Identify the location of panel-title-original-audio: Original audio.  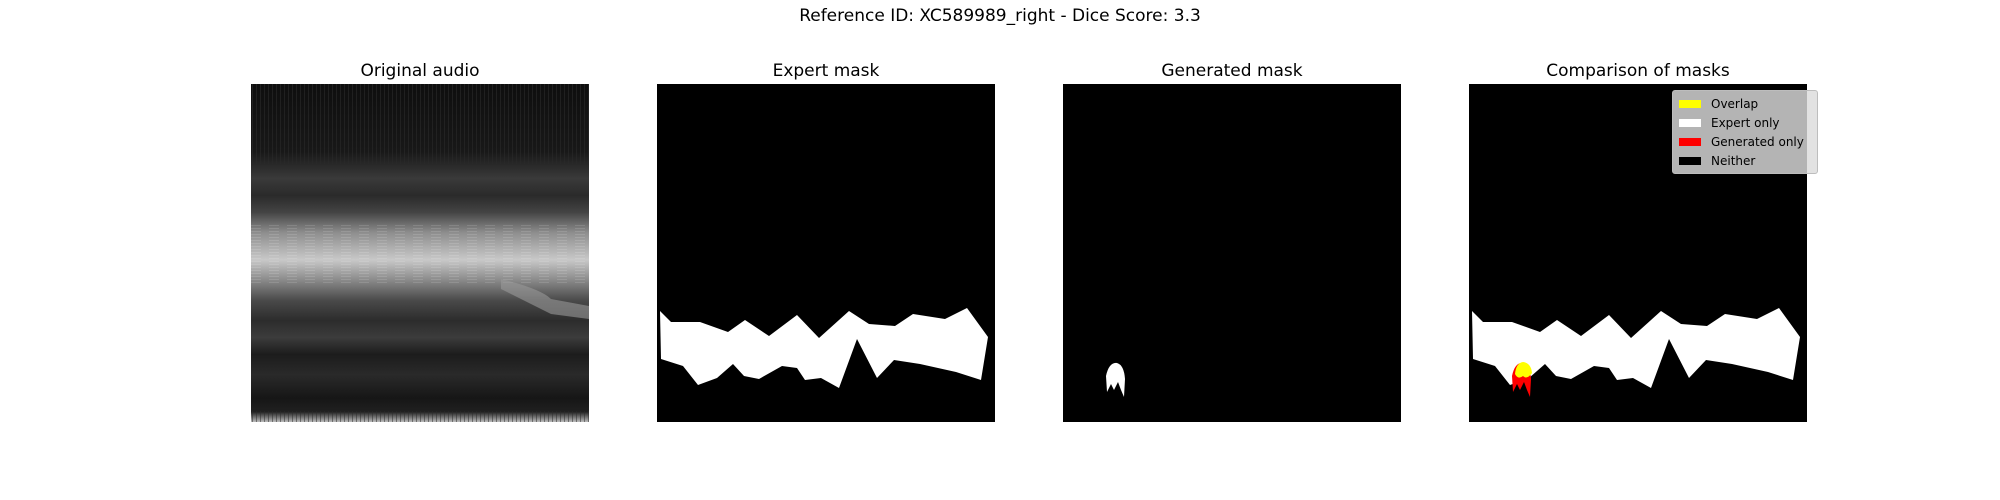
(420, 71).